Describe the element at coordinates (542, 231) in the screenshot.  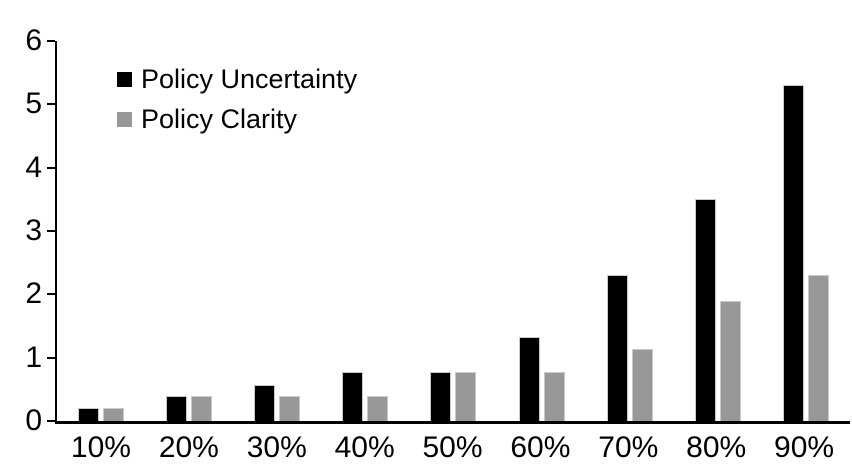
I see `bar-group-60%` at that location.